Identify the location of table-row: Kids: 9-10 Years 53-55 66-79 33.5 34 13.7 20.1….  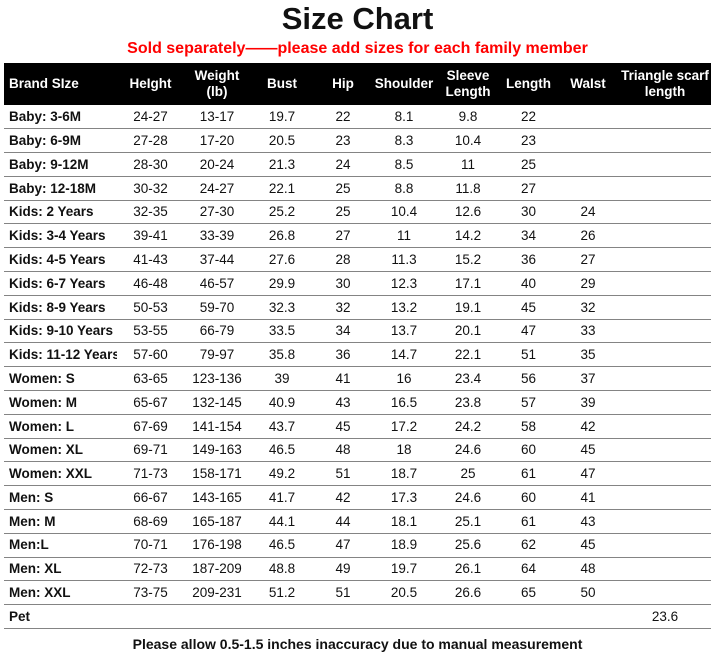
(357, 331).